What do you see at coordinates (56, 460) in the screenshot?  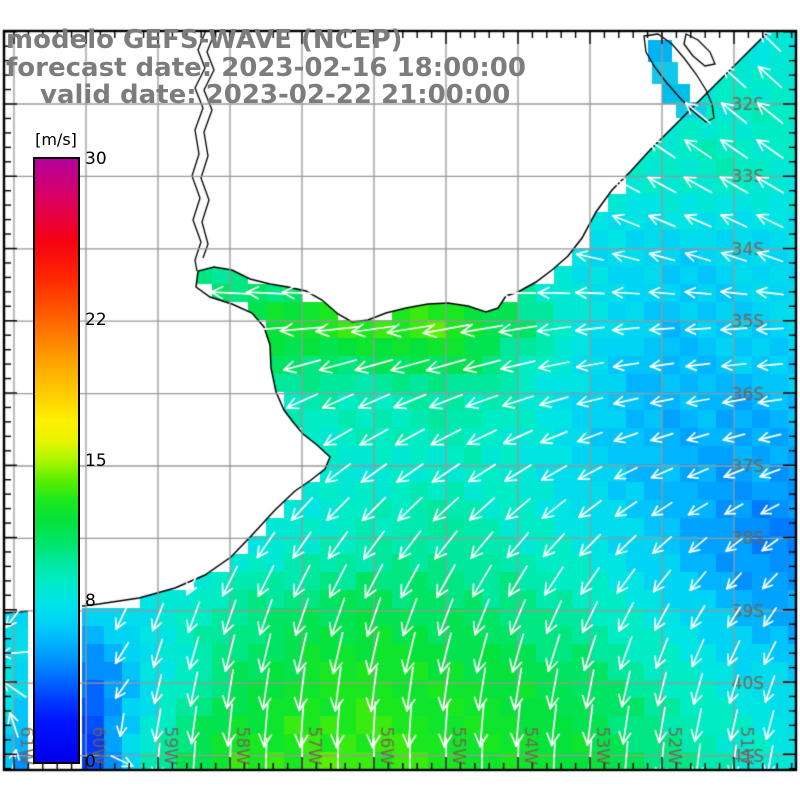 I see `colorbar` at bounding box center [56, 460].